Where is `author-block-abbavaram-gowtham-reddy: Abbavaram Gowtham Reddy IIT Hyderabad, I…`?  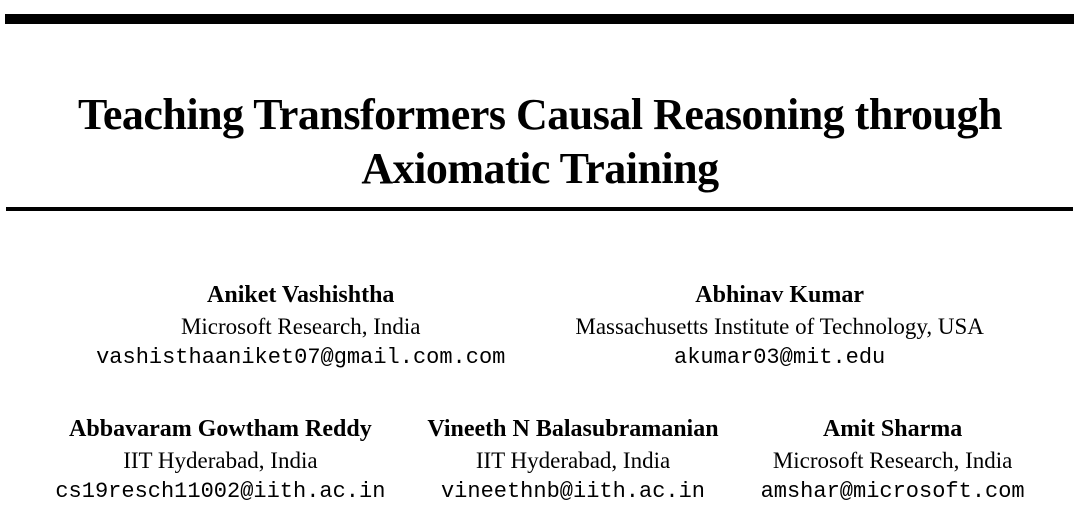 author-block-abbavaram-gowtham-reddy: Abbavaram Gowtham Reddy IIT Hyderabad, I… is located at coordinates (220, 460).